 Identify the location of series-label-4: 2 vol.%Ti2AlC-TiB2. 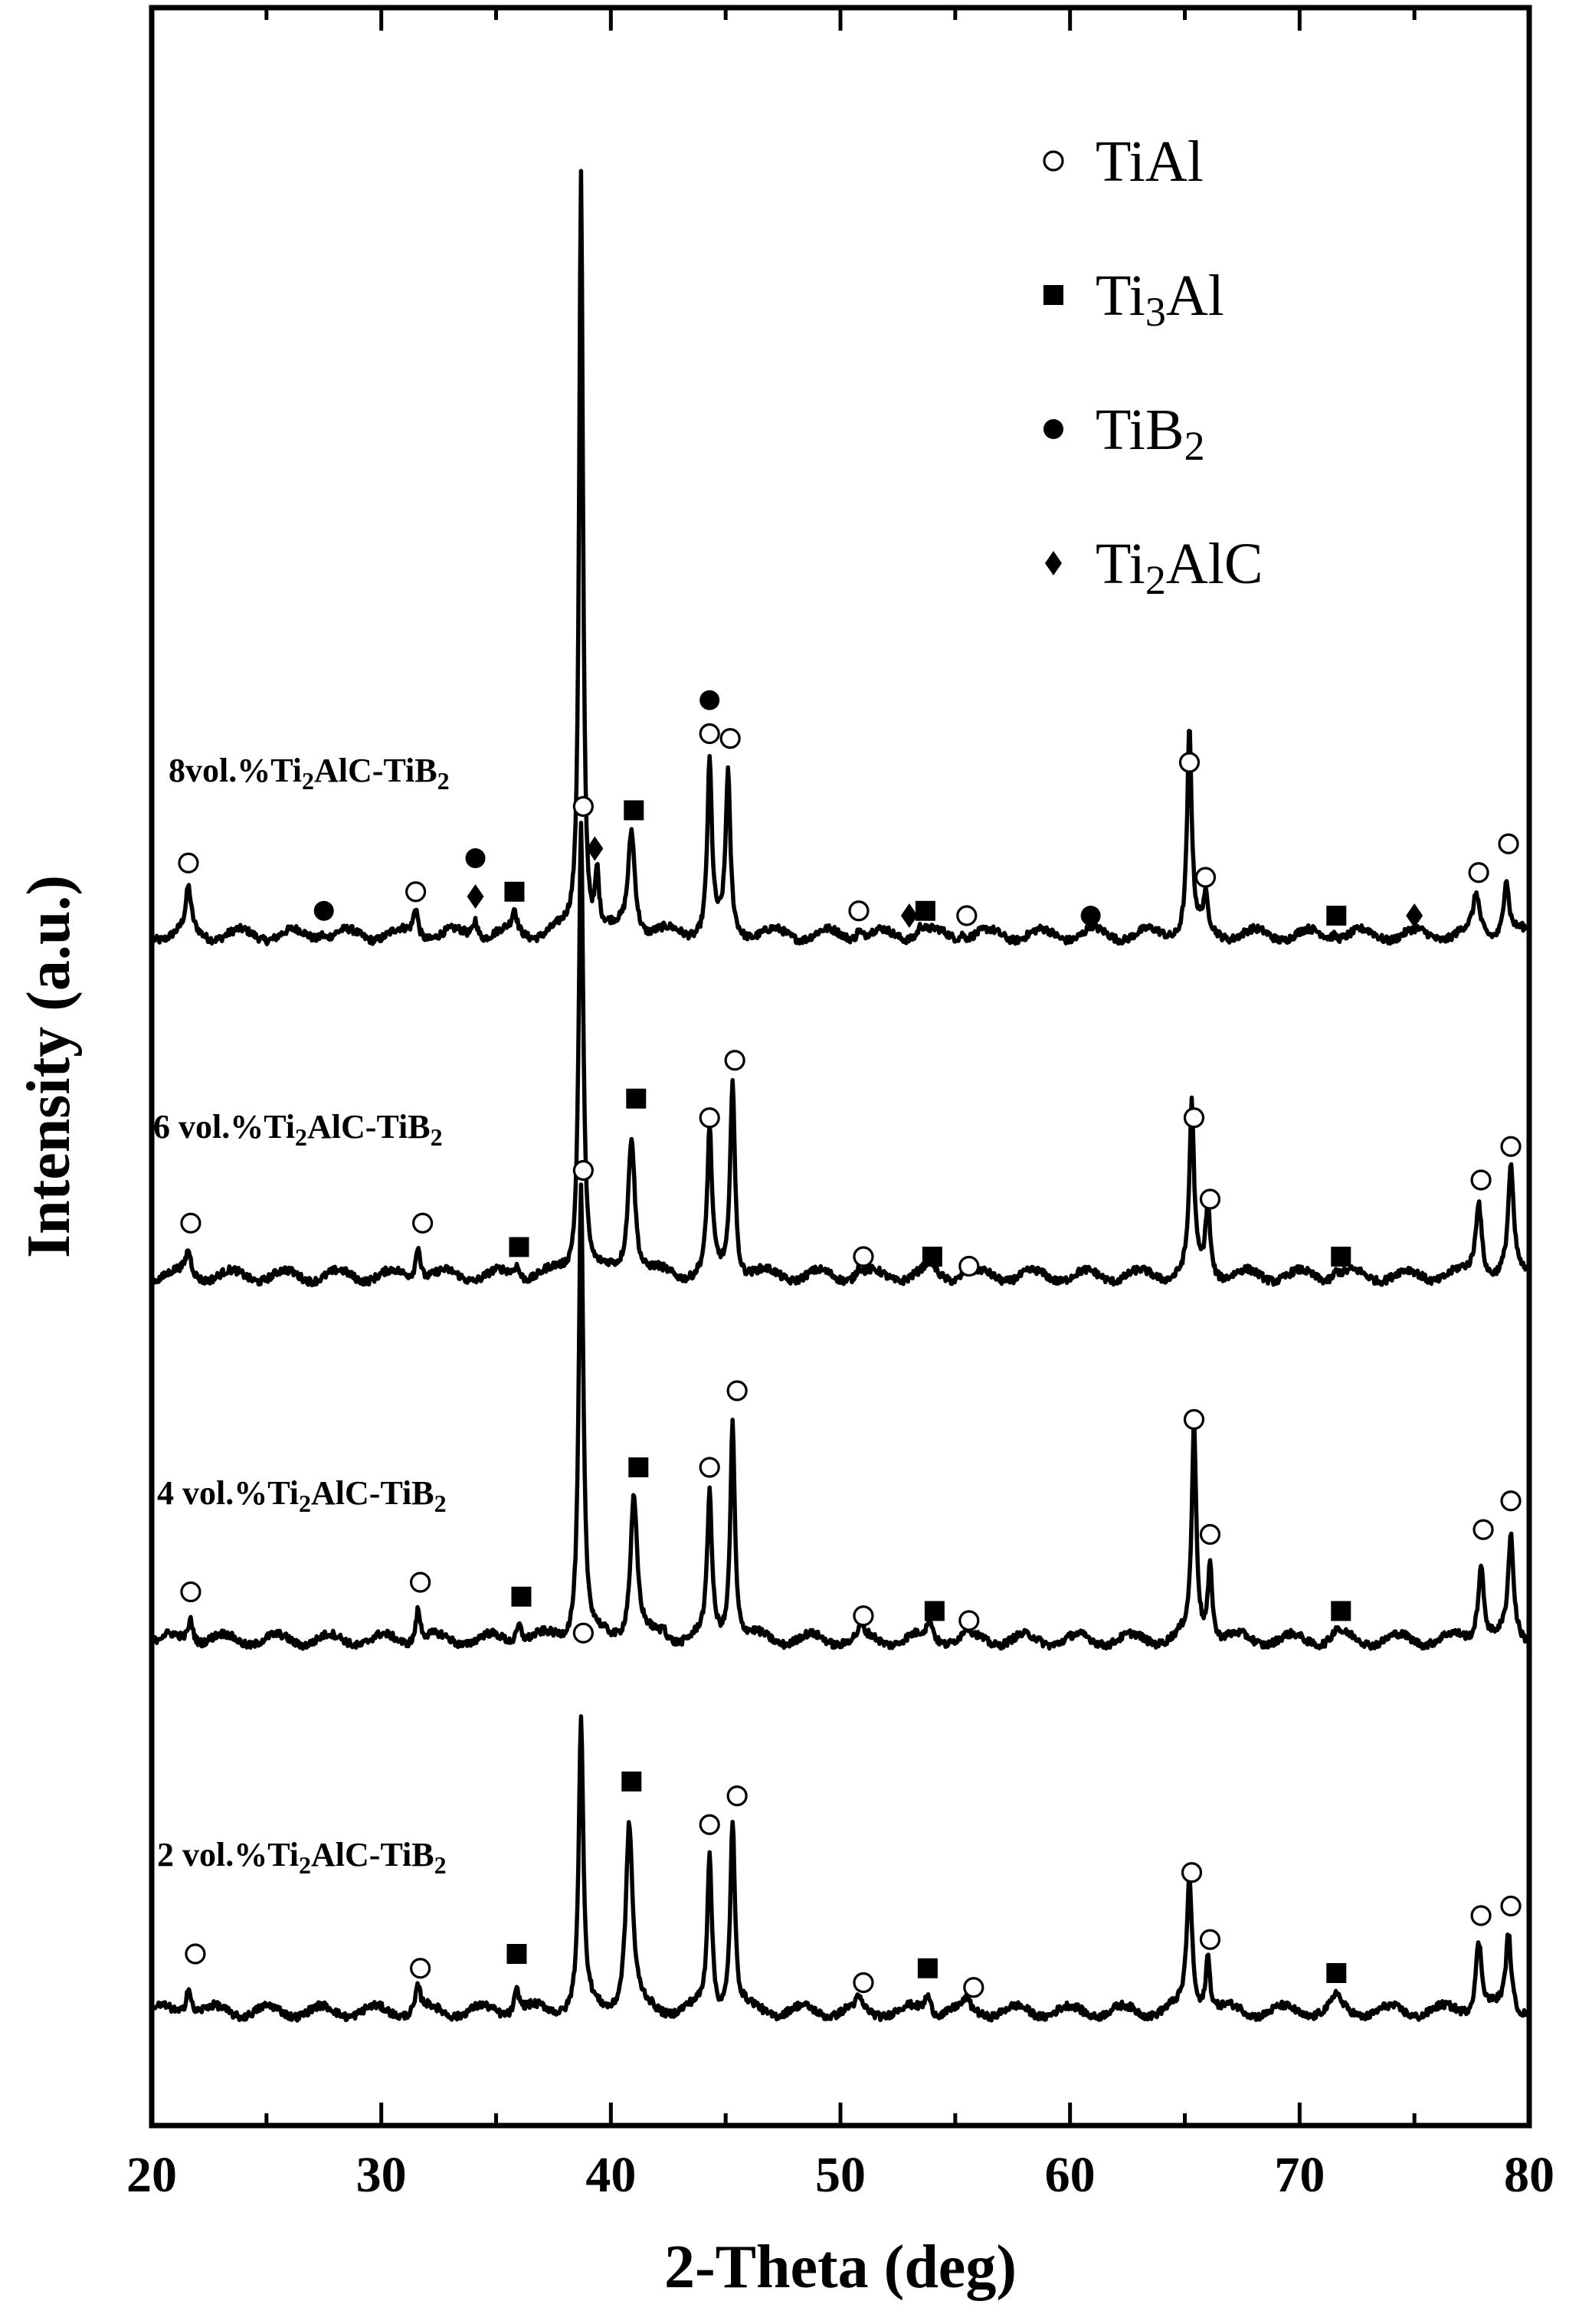
(302, 1857).